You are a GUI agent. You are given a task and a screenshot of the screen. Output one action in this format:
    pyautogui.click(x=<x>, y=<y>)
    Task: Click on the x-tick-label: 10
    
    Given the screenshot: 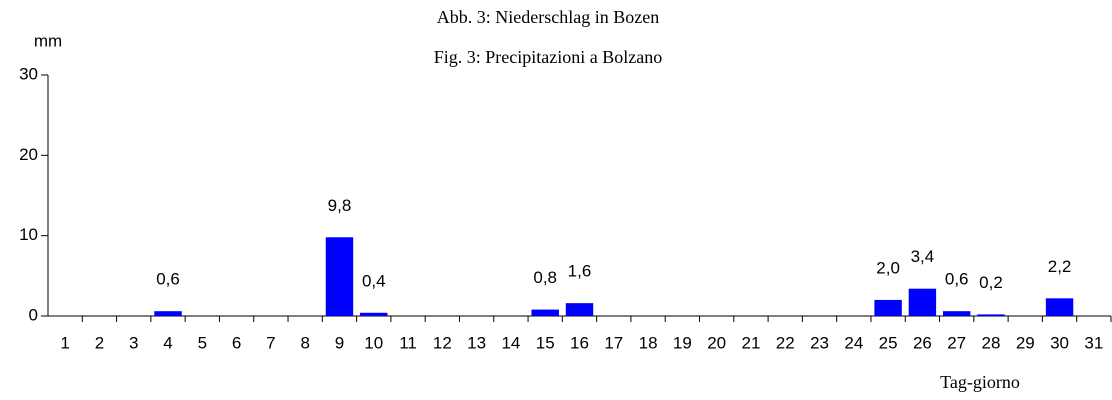 What is the action you would take?
    pyautogui.click(x=373, y=342)
    